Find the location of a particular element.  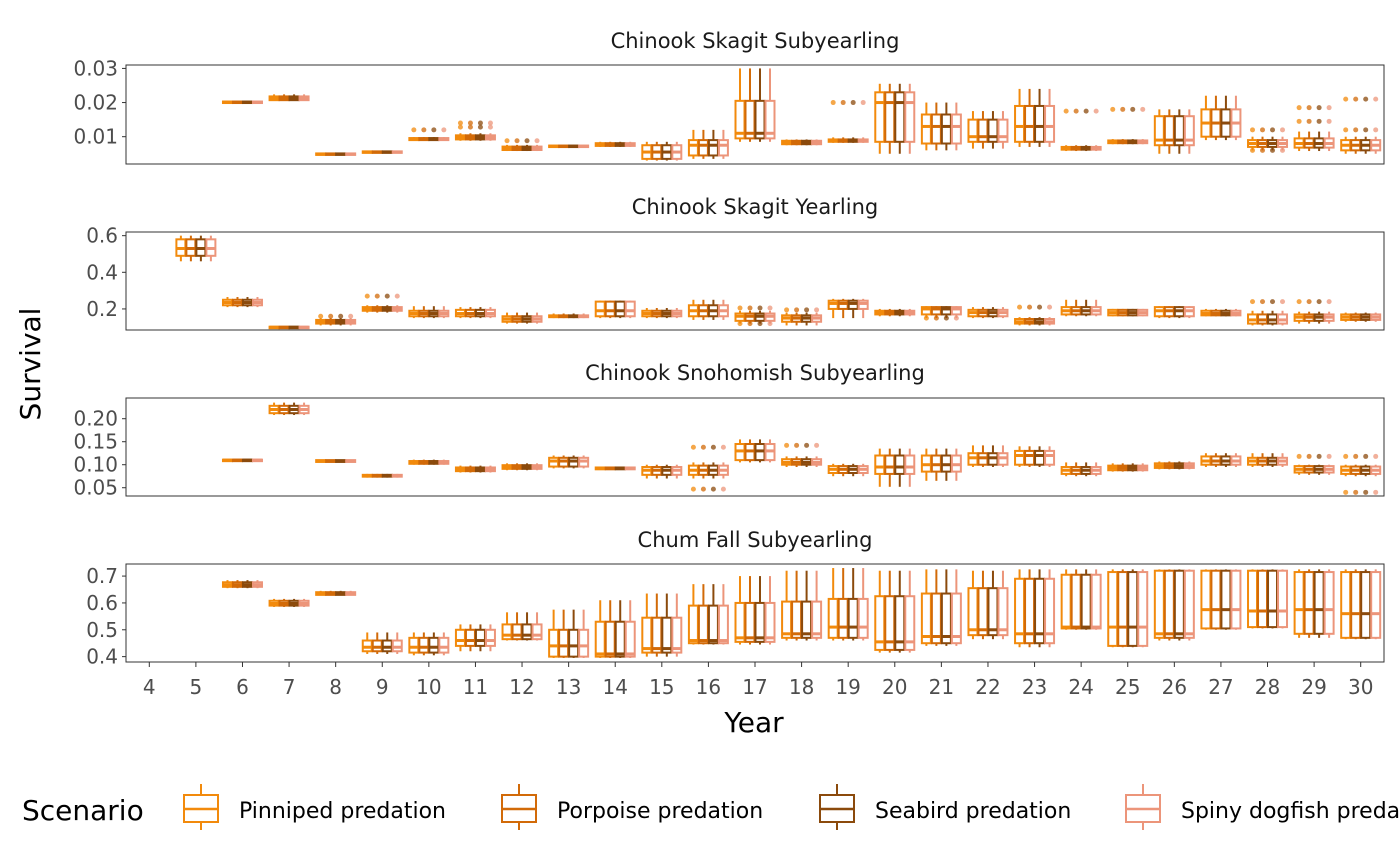

box-7-spiny-dogfish-predation is located at coordinates (304, 409).